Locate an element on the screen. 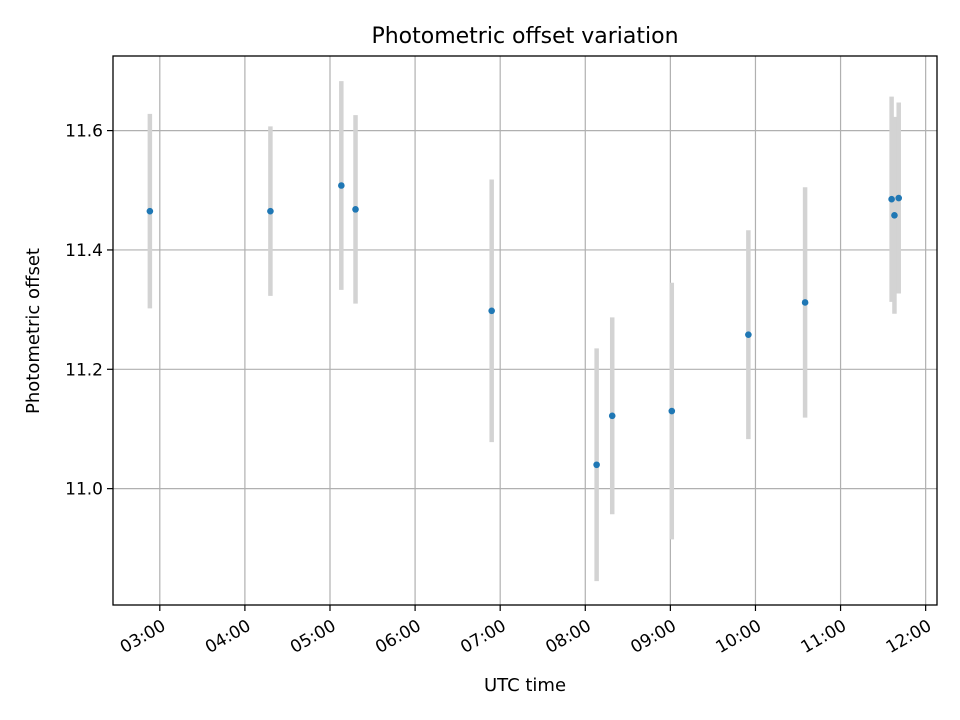 This screenshot has width=960, height=720. x-tick-label: 11:00 is located at coordinates (824, 637).